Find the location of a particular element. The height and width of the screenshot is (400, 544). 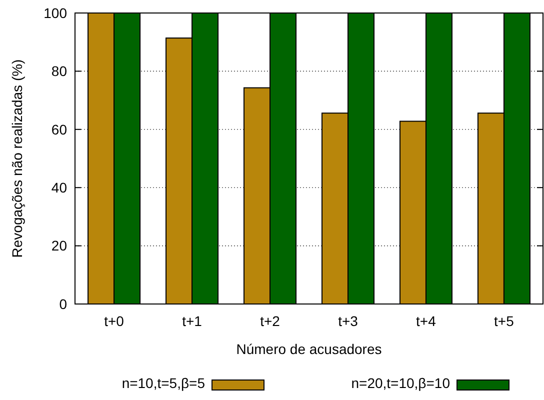

legend-label: n=10,t=5,β=5 is located at coordinates (164, 383).